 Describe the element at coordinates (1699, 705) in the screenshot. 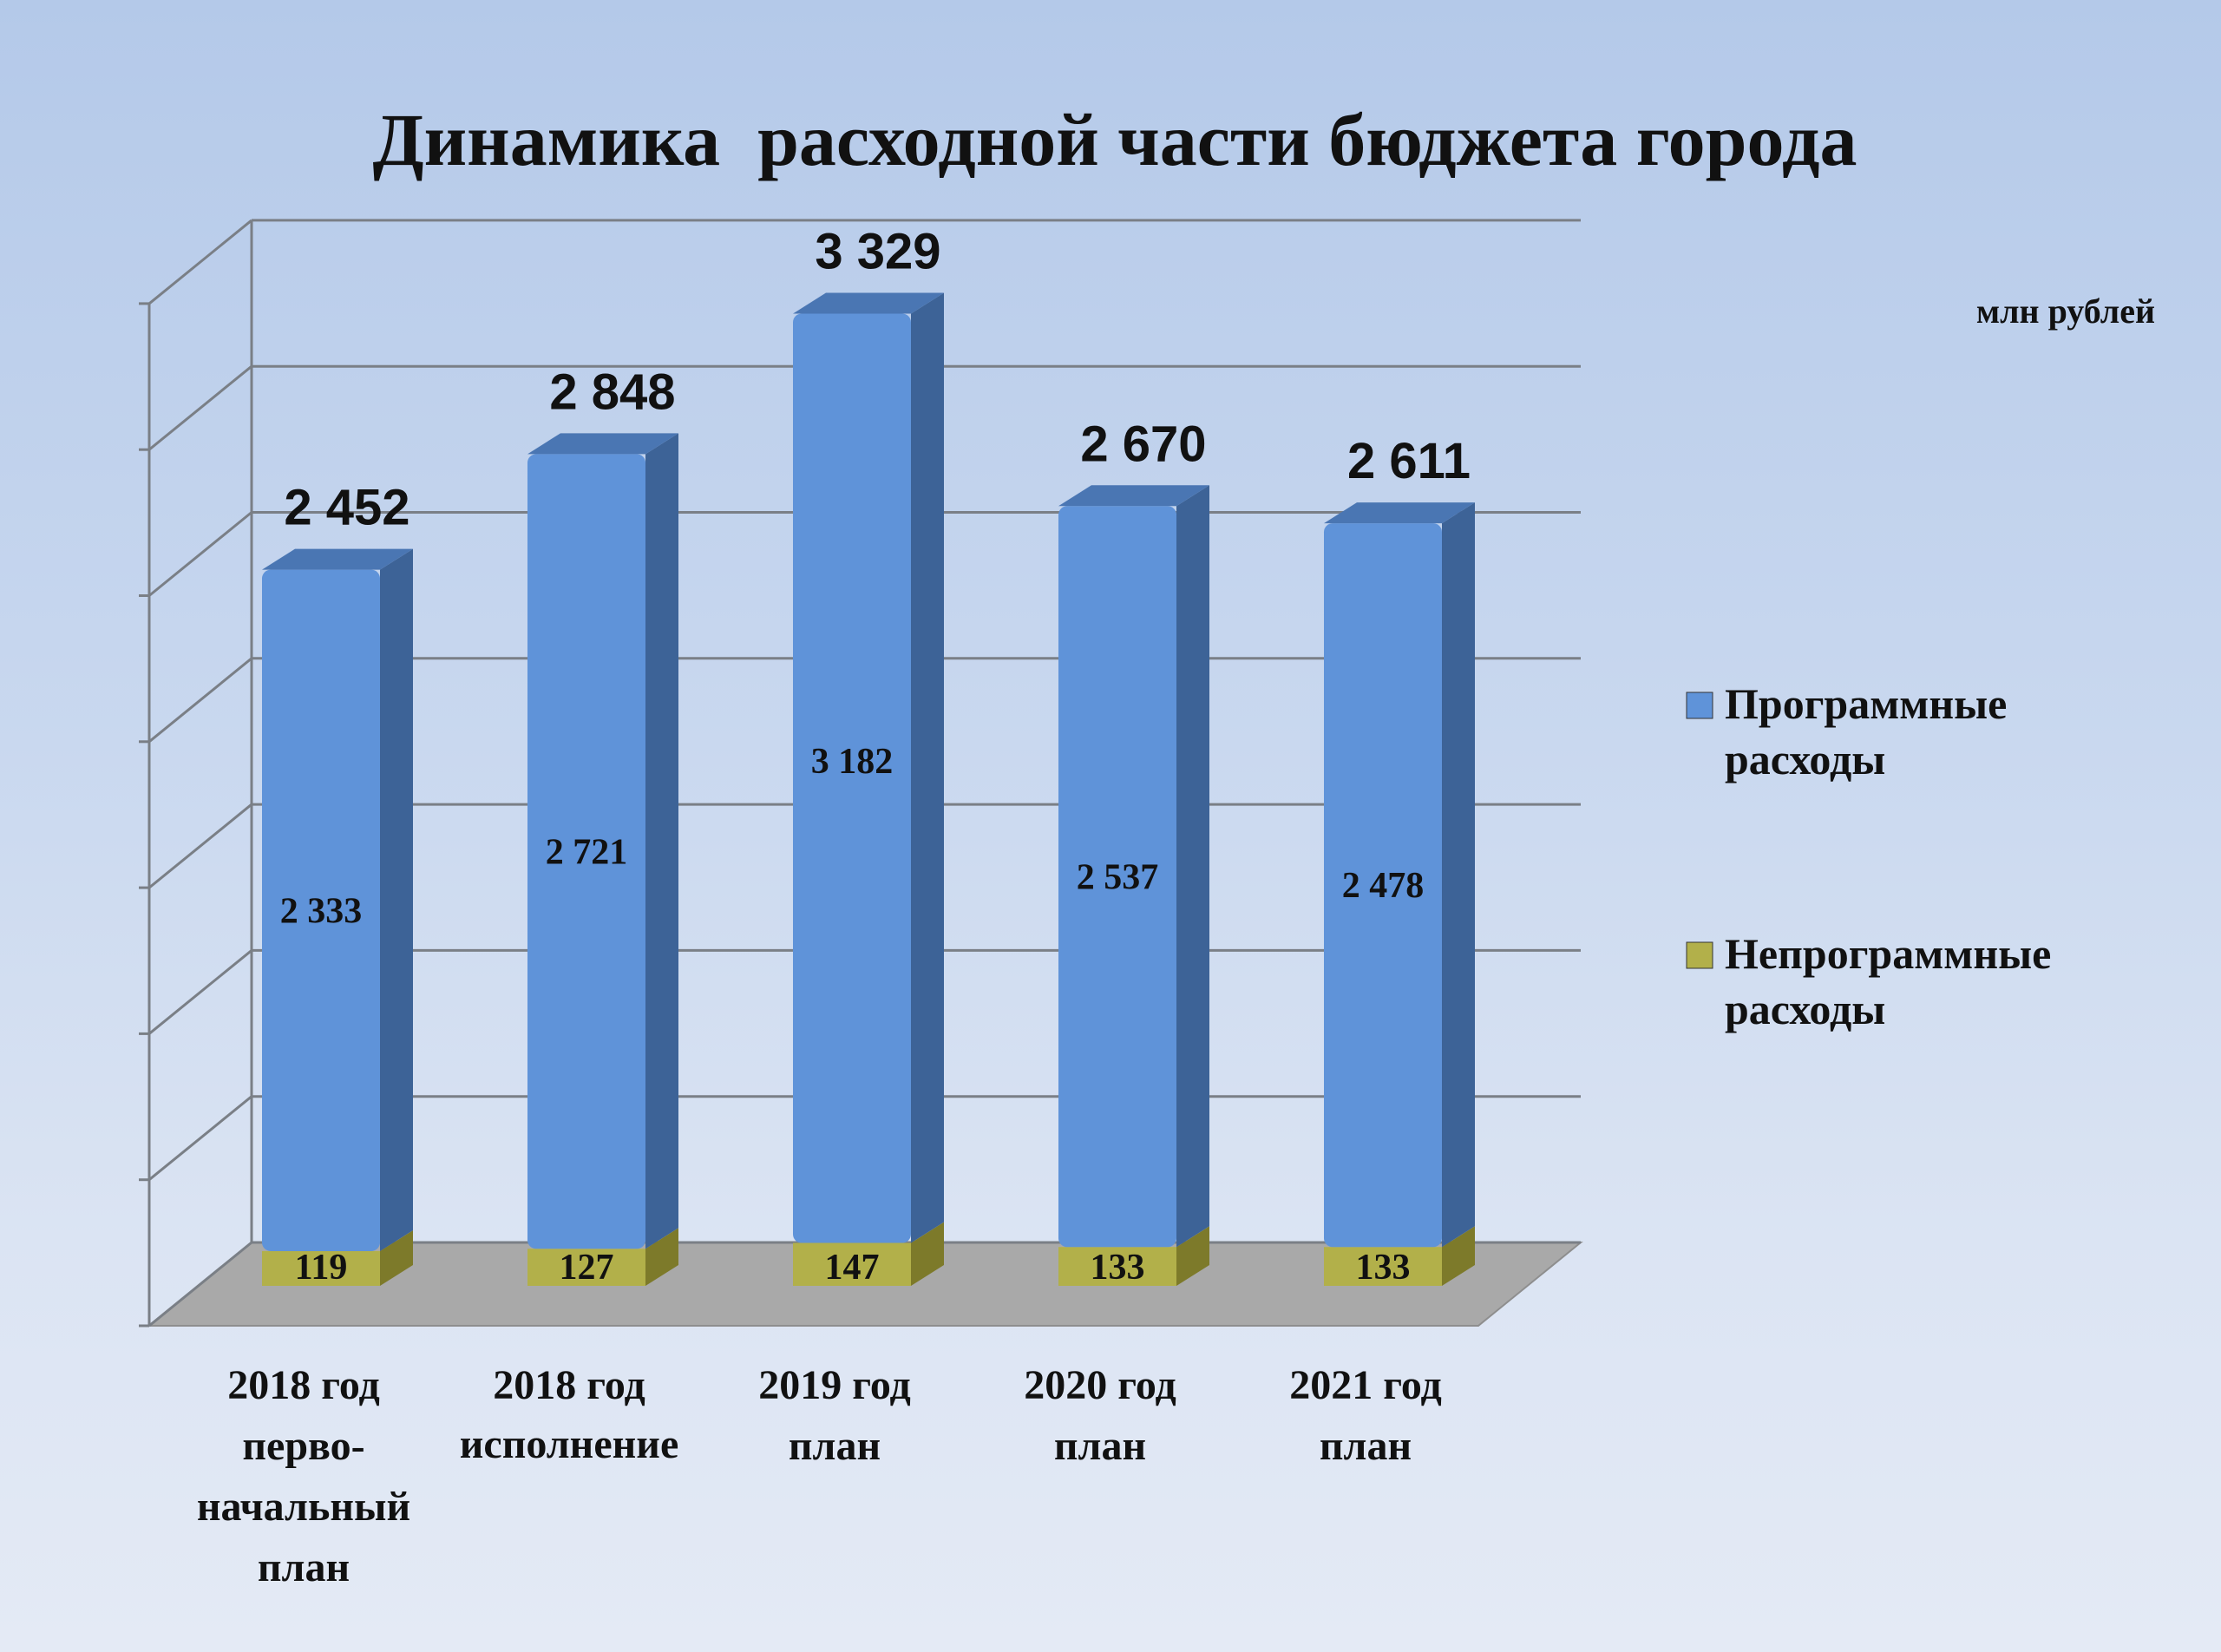

I see `legend-swatch-programmatic` at that location.